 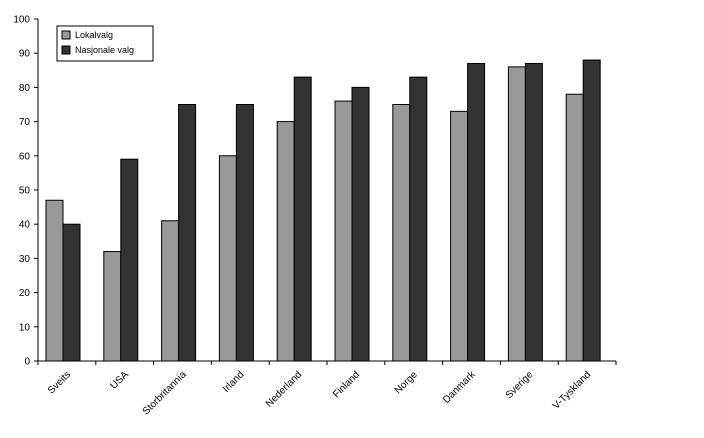 I want to click on x-tick-label: Nederland, so click(x=284, y=389).